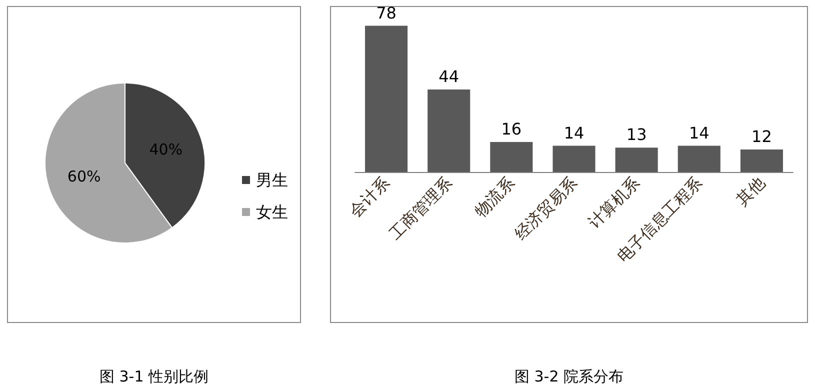 This screenshot has height=392, width=815. Describe the element at coordinates (370, 197) in the screenshot. I see `x-tick-label: 会计系` at that location.